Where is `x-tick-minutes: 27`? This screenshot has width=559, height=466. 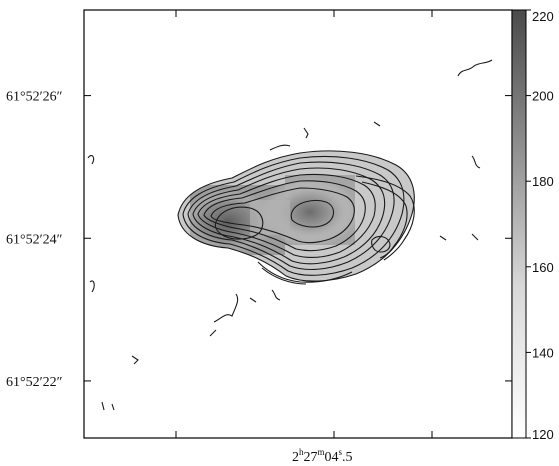 x-tick-minutes: 27 is located at coordinates (311, 457).